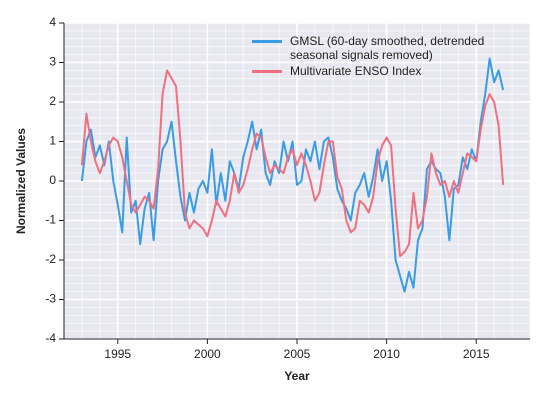 Image resolution: width=550 pixels, height=400 pixels. What do you see at coordinates (356, 71) in the screenshot?
I see `legend-label: Multivariate ENSO Index` at bounding box center [356, 71].